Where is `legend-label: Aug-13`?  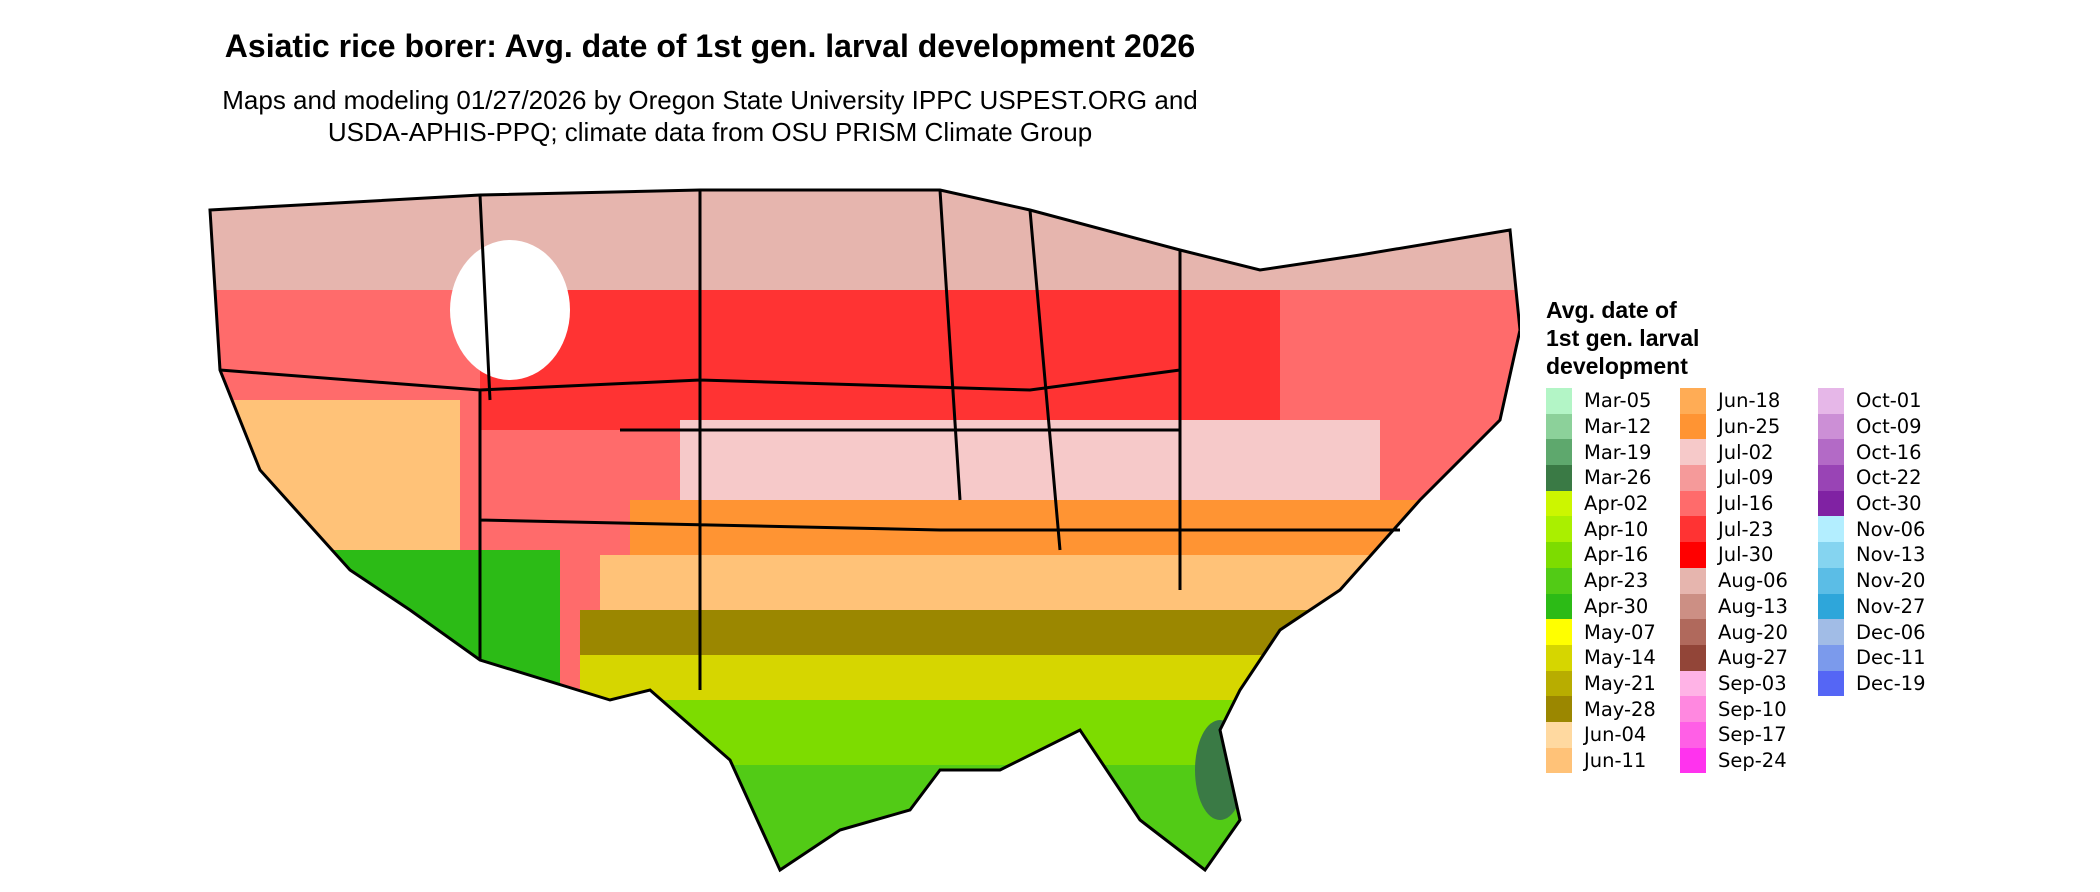
legend-label: Aug-13 is located at coordinates (1753, 606).